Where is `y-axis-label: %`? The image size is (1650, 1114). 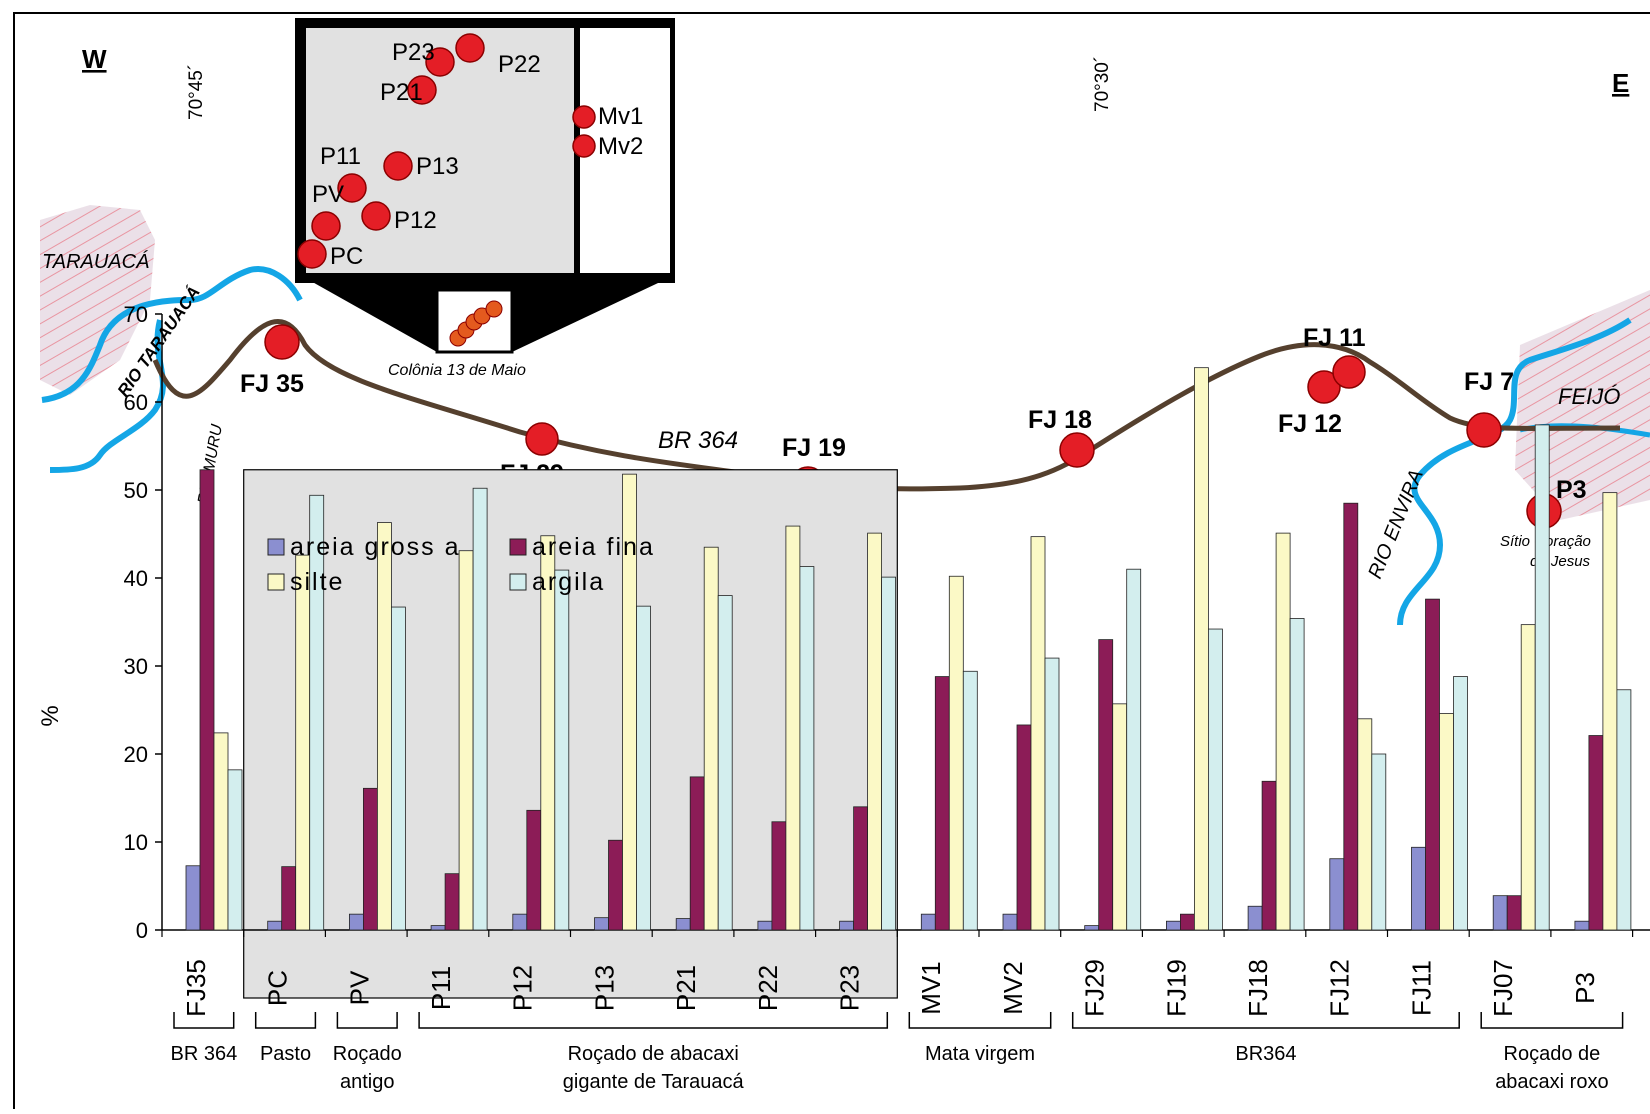
y-axis-label: % is located at coordinates (50, 715).